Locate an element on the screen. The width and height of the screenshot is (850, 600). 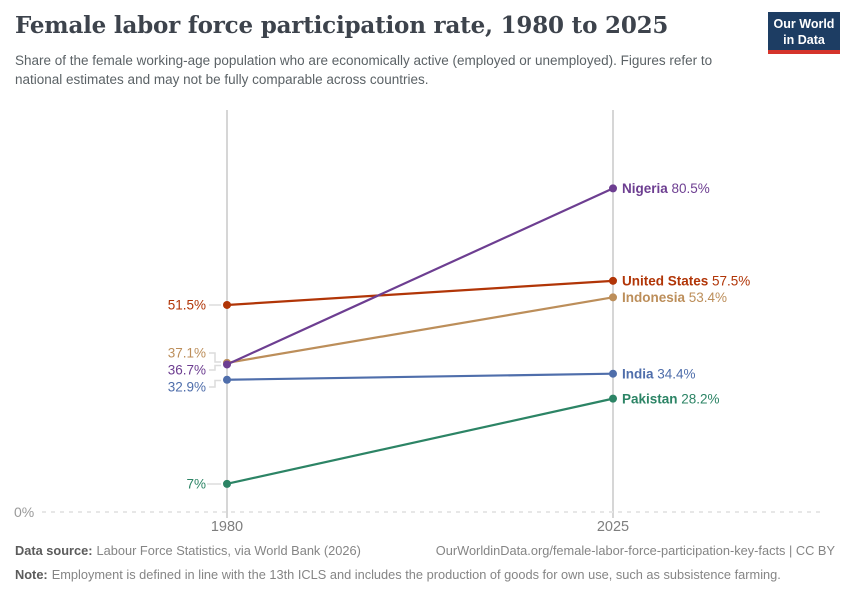
x-tick-label-2025: 2025 is located at coordinates (613, 527).